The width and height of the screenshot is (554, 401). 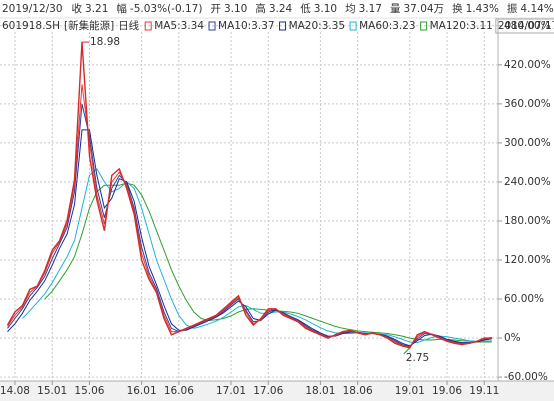 What do you see at coordinates (142, 391) in the screenshot?
I see `x-tick-label: 16.01` at bounding box center [142, 391].